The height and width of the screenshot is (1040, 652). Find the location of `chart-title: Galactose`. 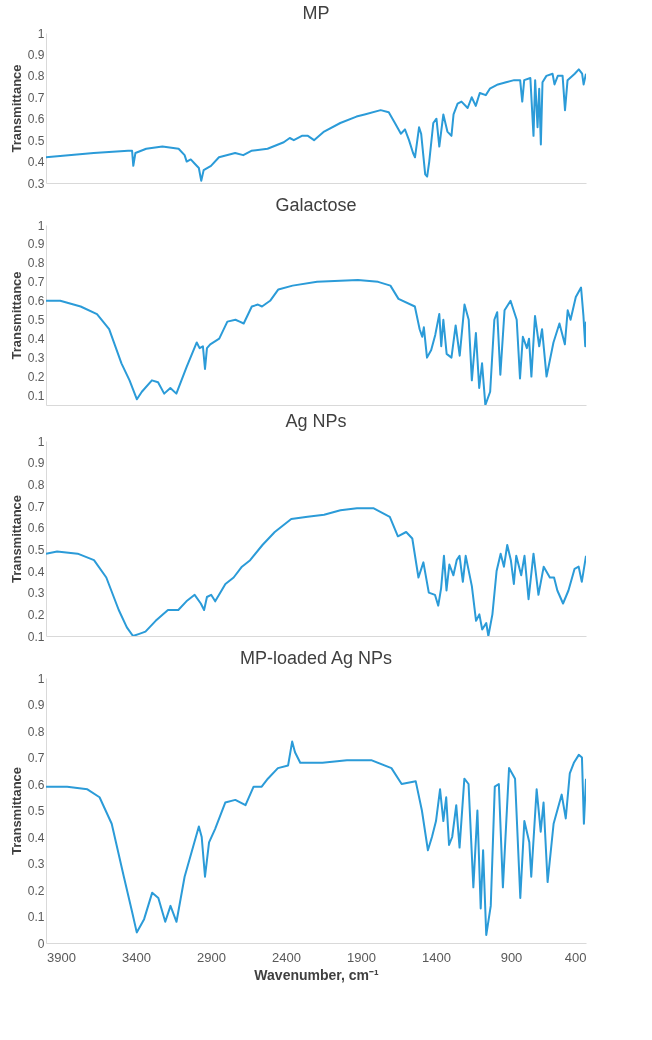

chart-title: Galactose is located at coordinates (316, 205).